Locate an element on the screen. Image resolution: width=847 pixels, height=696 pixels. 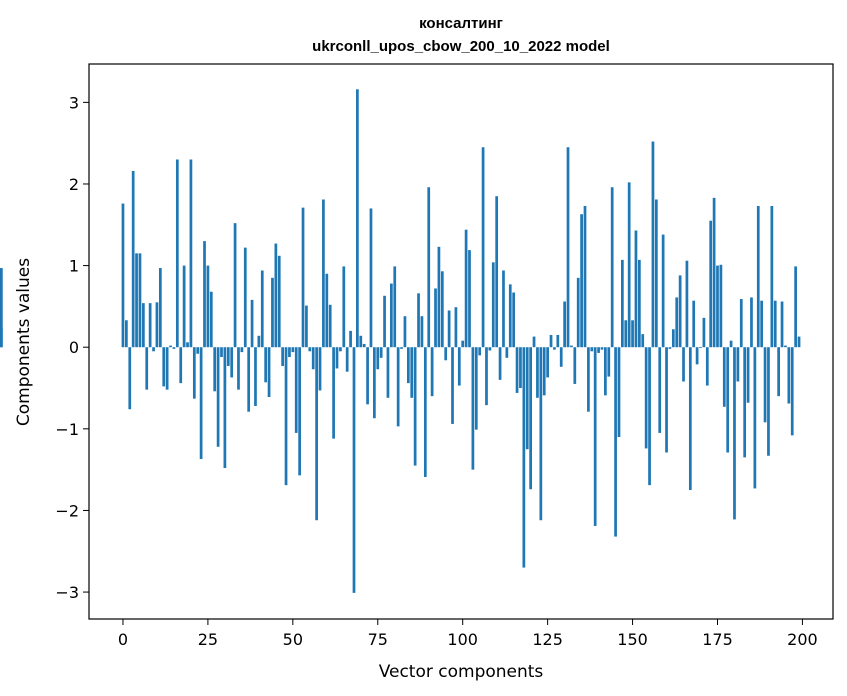
x-tick-label: 175 is located at coordinates (717, 639).